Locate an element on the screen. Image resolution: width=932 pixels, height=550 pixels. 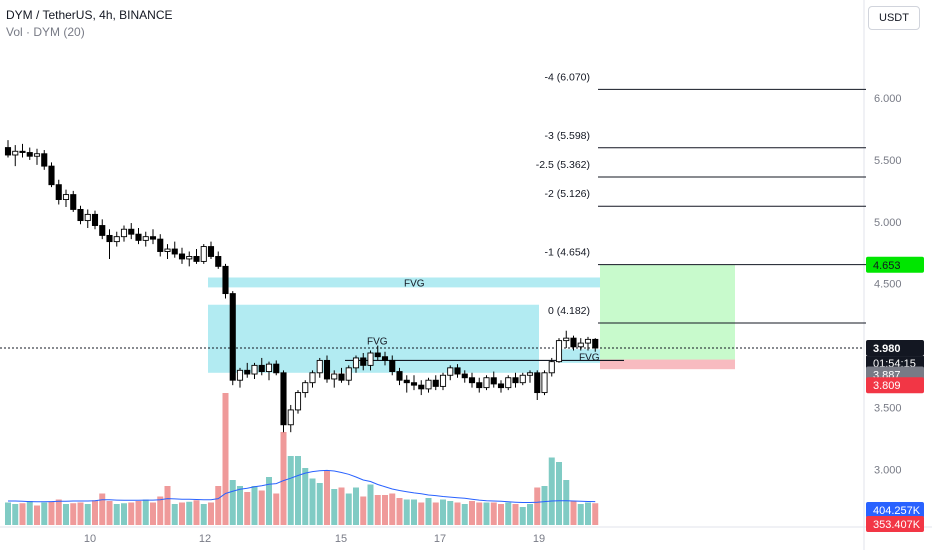
price-tick-label: 4.500 is located at coordinates (888, 285).